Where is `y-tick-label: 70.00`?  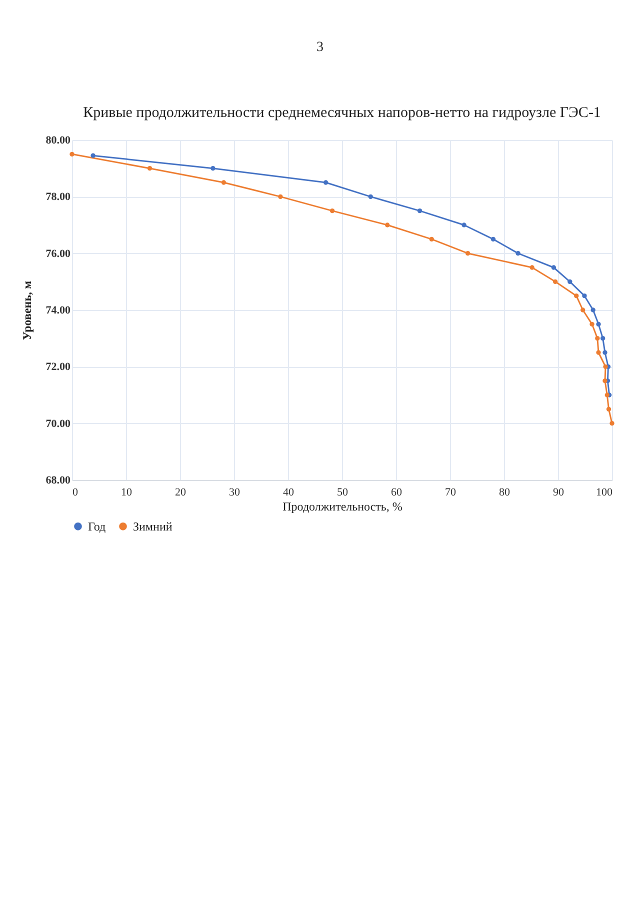 y-tick-label: 70.00 is located at coordinates (58, 424).